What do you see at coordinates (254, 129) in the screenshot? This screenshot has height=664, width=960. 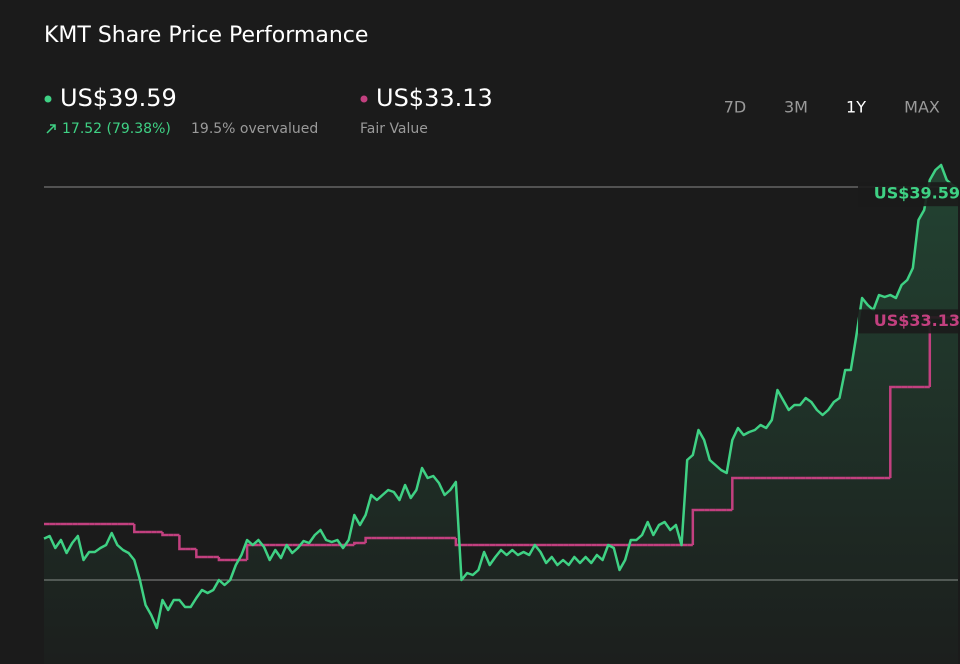 I see `valuation: 19.5% overvalued` at bounding box center [254, 129].